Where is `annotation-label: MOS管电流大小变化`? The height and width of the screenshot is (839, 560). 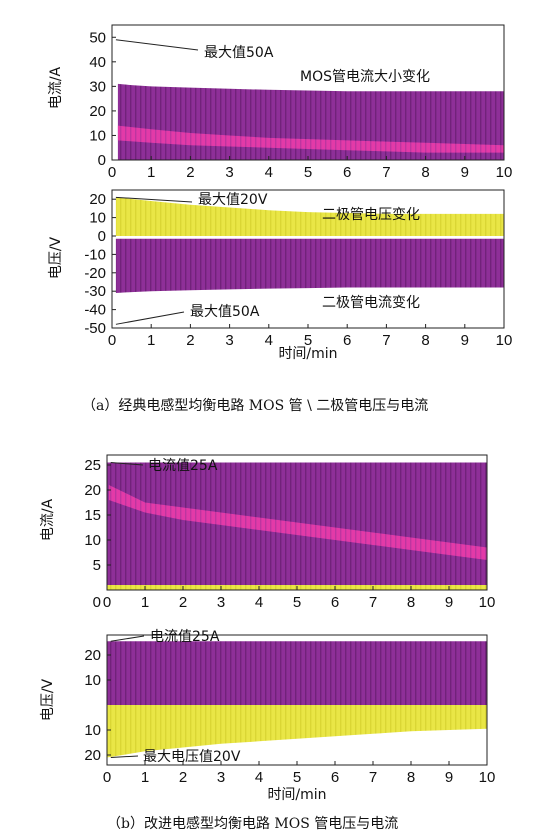
annotation-label: MOS管电流大小变化 is located at coordinates (365, 77).